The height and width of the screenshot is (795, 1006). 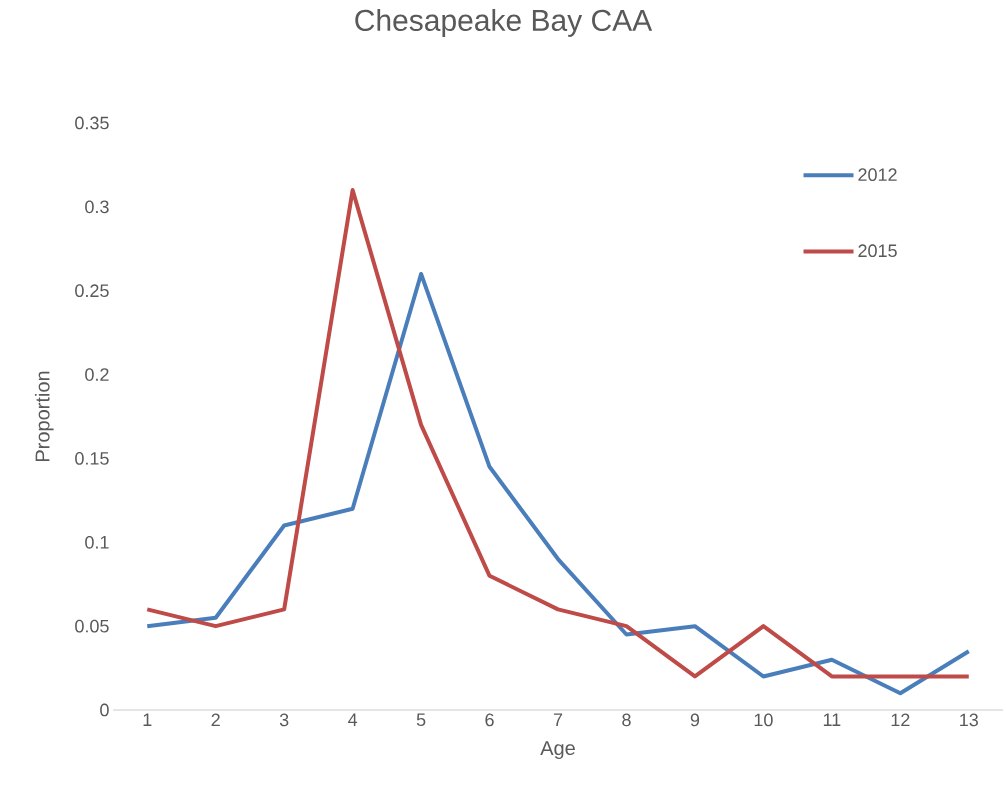 What do you see at coordinates (97, 374) in the screenshot?
I see `y-tick-label: 0.2` at bounding box center [97, 374].